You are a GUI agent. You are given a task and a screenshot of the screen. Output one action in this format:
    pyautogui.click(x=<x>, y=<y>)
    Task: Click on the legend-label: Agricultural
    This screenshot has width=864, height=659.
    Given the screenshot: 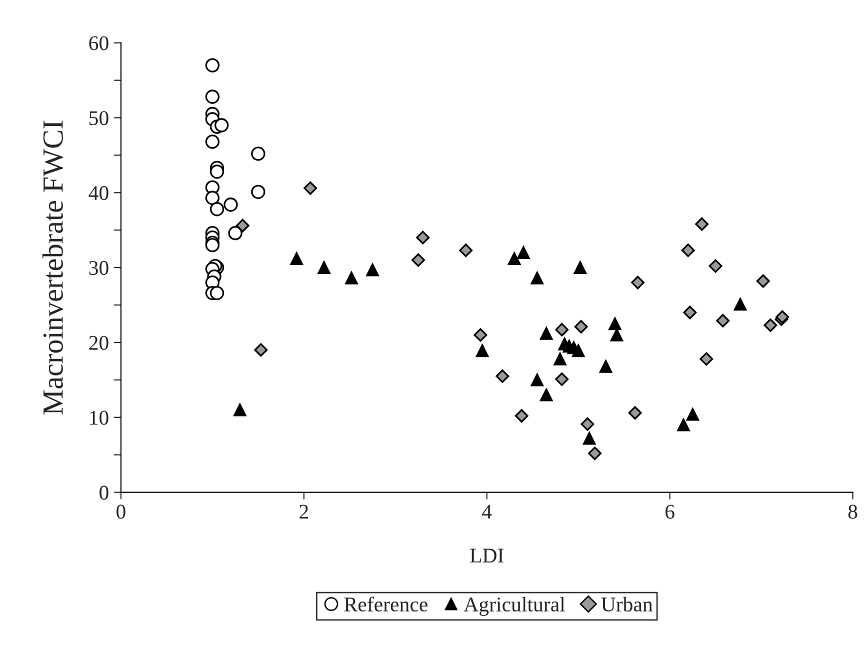 What is the action you would take?
    pyautogui.click(x=514, y=606)
    